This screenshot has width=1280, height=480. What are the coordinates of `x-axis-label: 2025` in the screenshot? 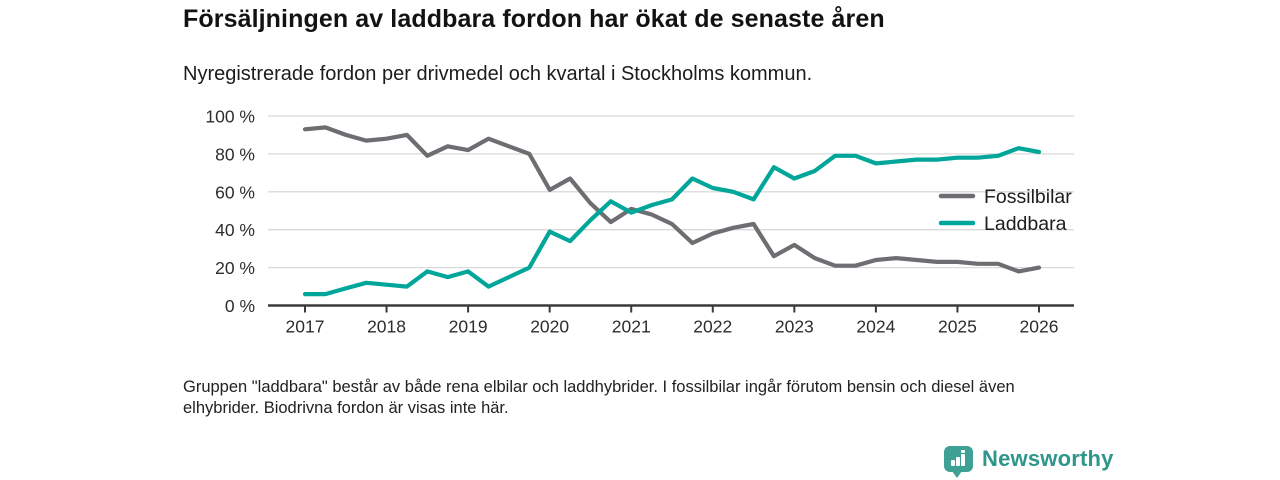 It's located at (957, 327).